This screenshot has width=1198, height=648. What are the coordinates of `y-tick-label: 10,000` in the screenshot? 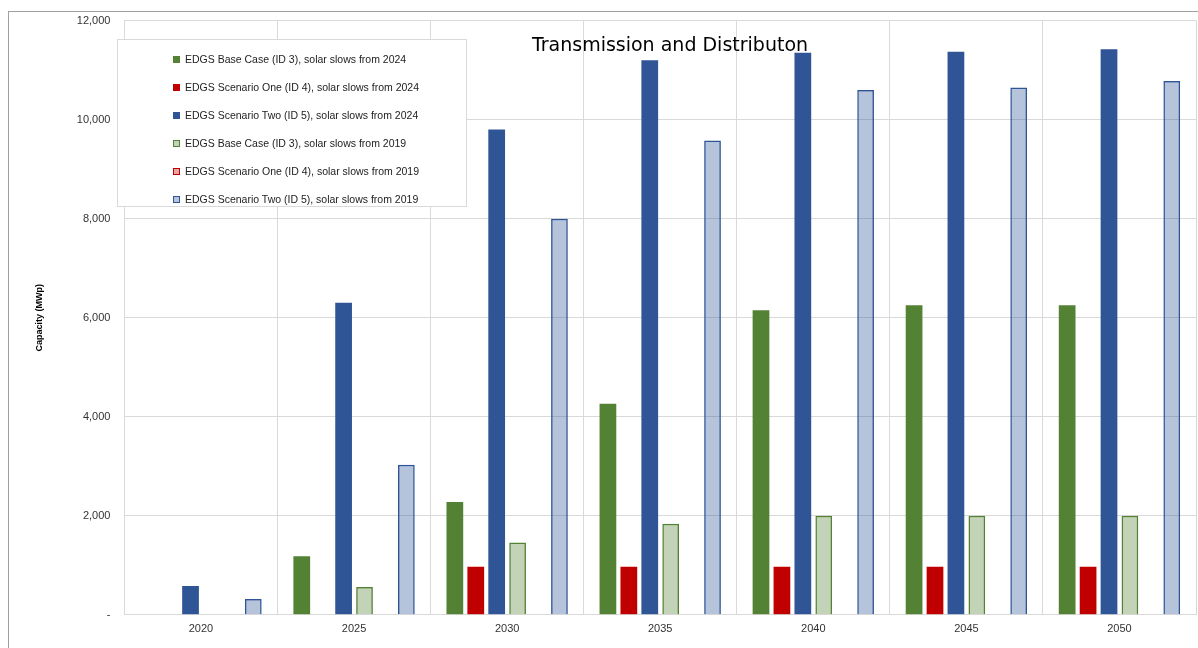 It's located at (93, 118).